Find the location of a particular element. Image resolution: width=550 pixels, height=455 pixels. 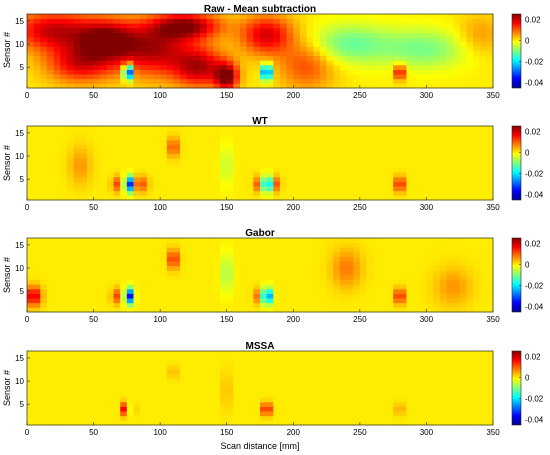

colorbar-tick-label: -0.02 is located at coordinates (534, 286).